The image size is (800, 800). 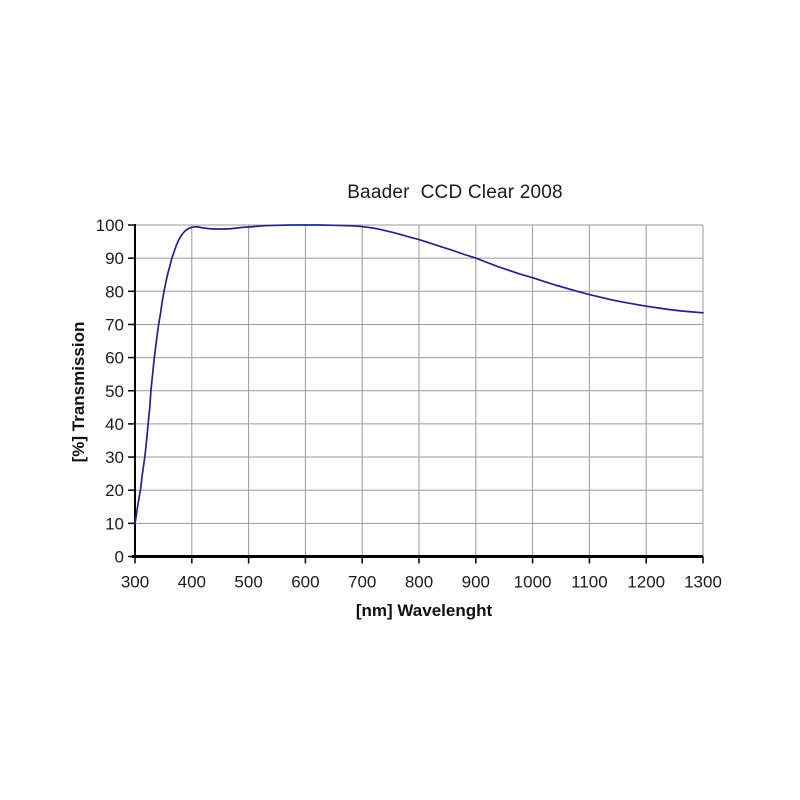 What do you see at coordinates (305, 582) in the screenshot?
I see `x-tick-label: 600` at bounding box center [305, 582].